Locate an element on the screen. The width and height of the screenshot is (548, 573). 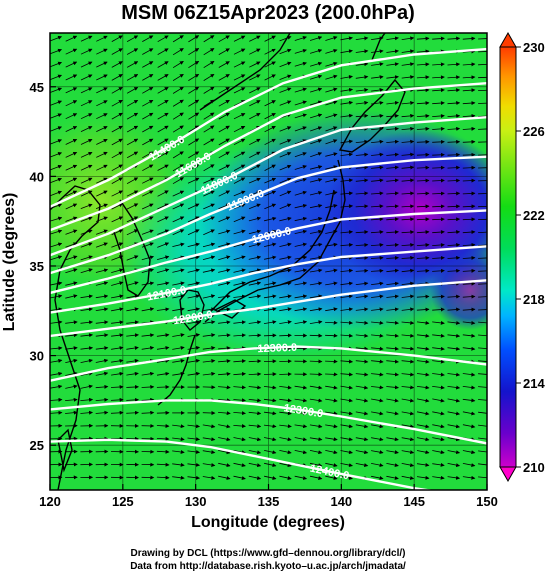
y-tick-label: 40 is located at coordinates (37, 176).